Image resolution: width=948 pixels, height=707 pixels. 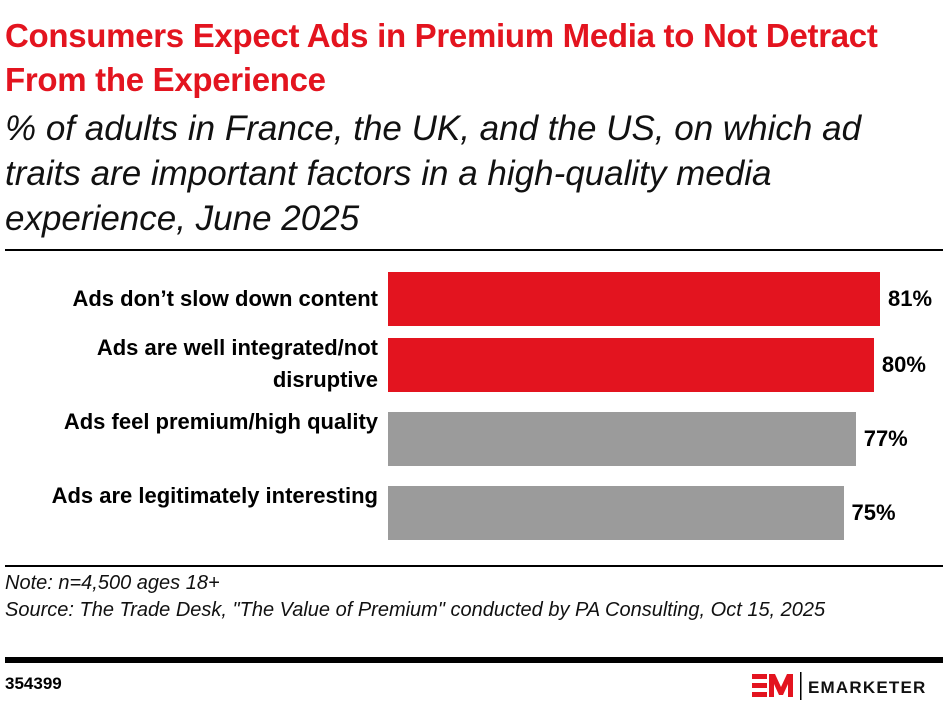 What do you see at coordinates (33, 683) in the screenshot?
I see `chart-id: 354399` at bounding box center [33, 683].